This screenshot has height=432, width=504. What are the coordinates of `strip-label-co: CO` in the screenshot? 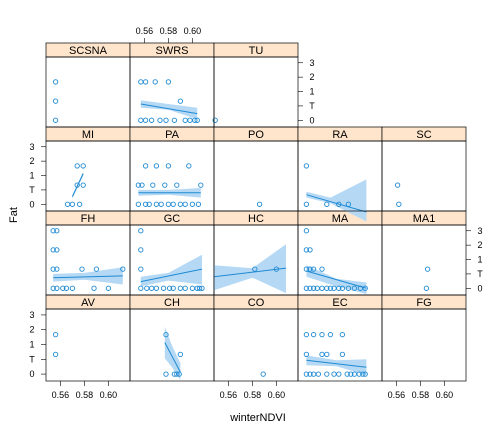 It's located at (256, 303).